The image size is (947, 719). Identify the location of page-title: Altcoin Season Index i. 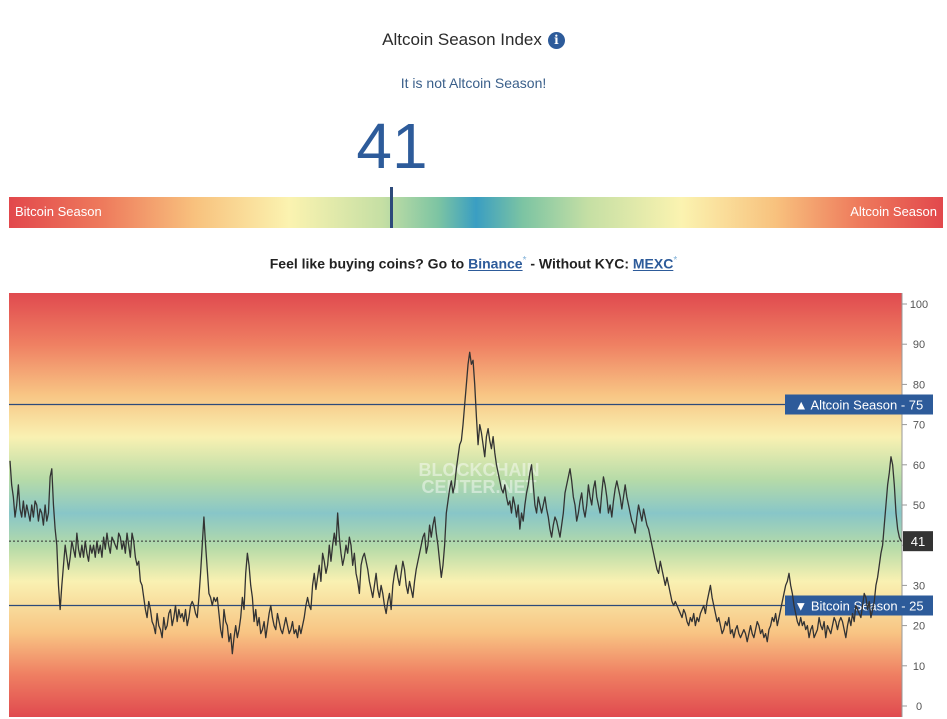
(473, 40).